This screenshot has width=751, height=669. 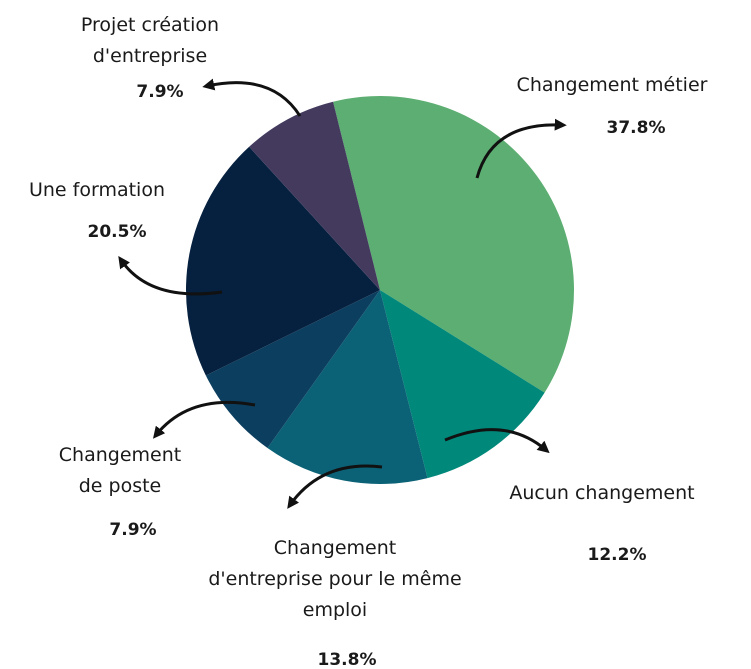 What do you see at coordinates (120, 470) in the screenshot?
I see `category-label: Changement de poste` at bounding box center [120, 470].